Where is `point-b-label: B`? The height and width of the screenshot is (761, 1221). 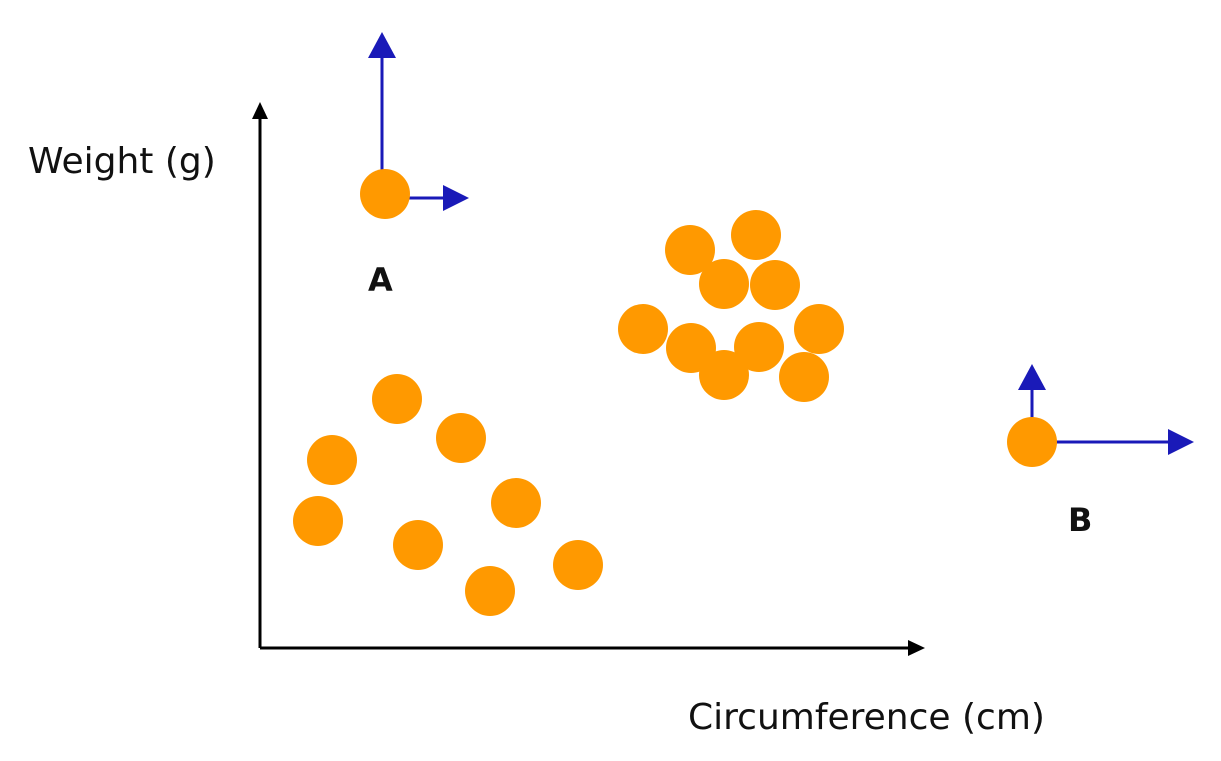
point-b-label: B is located at coordinates (1080, 520).